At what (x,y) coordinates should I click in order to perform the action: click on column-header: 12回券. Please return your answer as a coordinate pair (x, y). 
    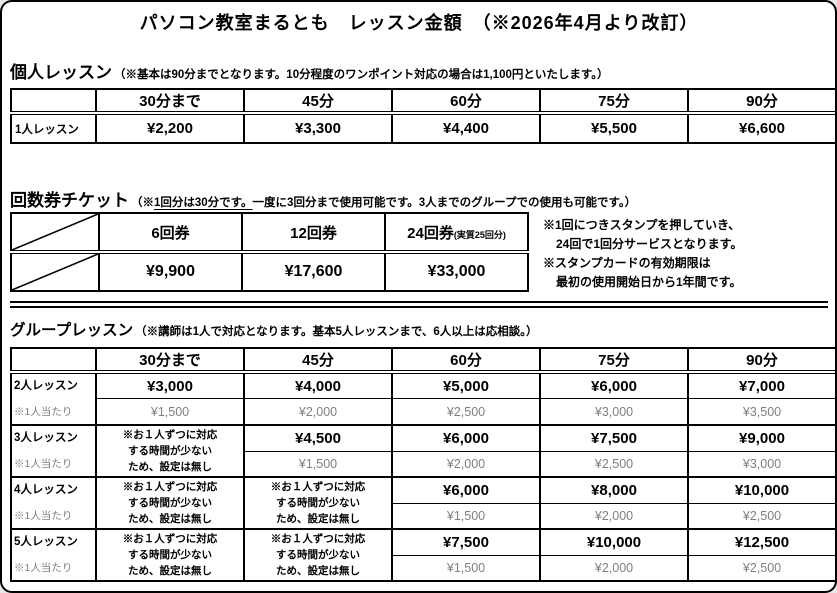
    Looking at the image, I should click on (313, 233).